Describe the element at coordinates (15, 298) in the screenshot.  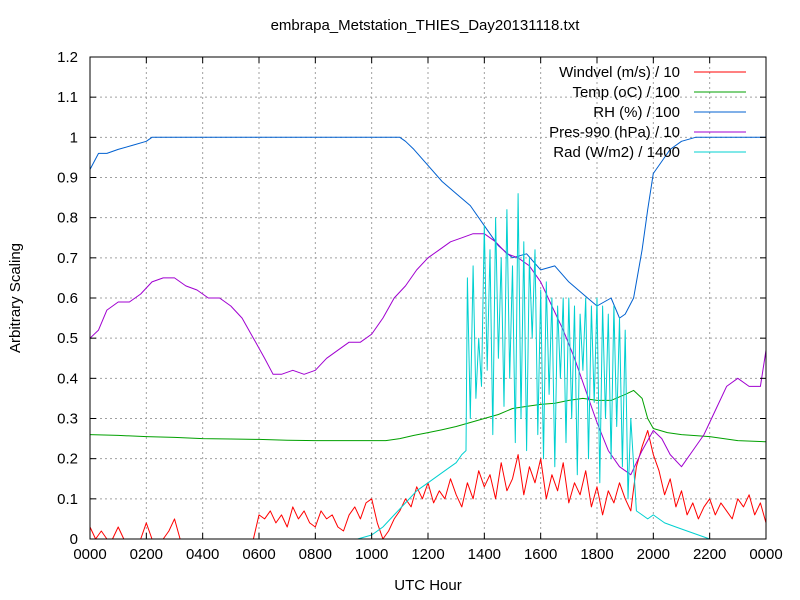
I see `y-axis-title: Arbitrary Scaling` at that location.